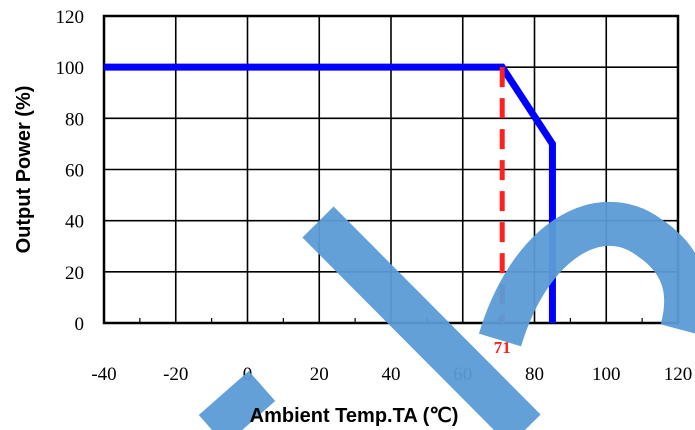  Describe the element at coordinates (606, 374) in the screenshot. I see `x-tick-label: 100` at that location.